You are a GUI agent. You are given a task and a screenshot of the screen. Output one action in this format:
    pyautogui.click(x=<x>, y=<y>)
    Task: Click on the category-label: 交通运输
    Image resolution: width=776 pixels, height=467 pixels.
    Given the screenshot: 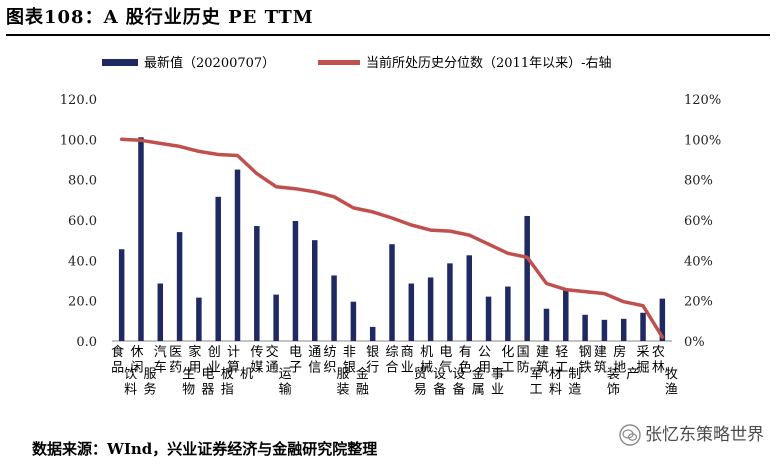 What is the action you would take?
    pyautogui.click(x=279, y=371)
    